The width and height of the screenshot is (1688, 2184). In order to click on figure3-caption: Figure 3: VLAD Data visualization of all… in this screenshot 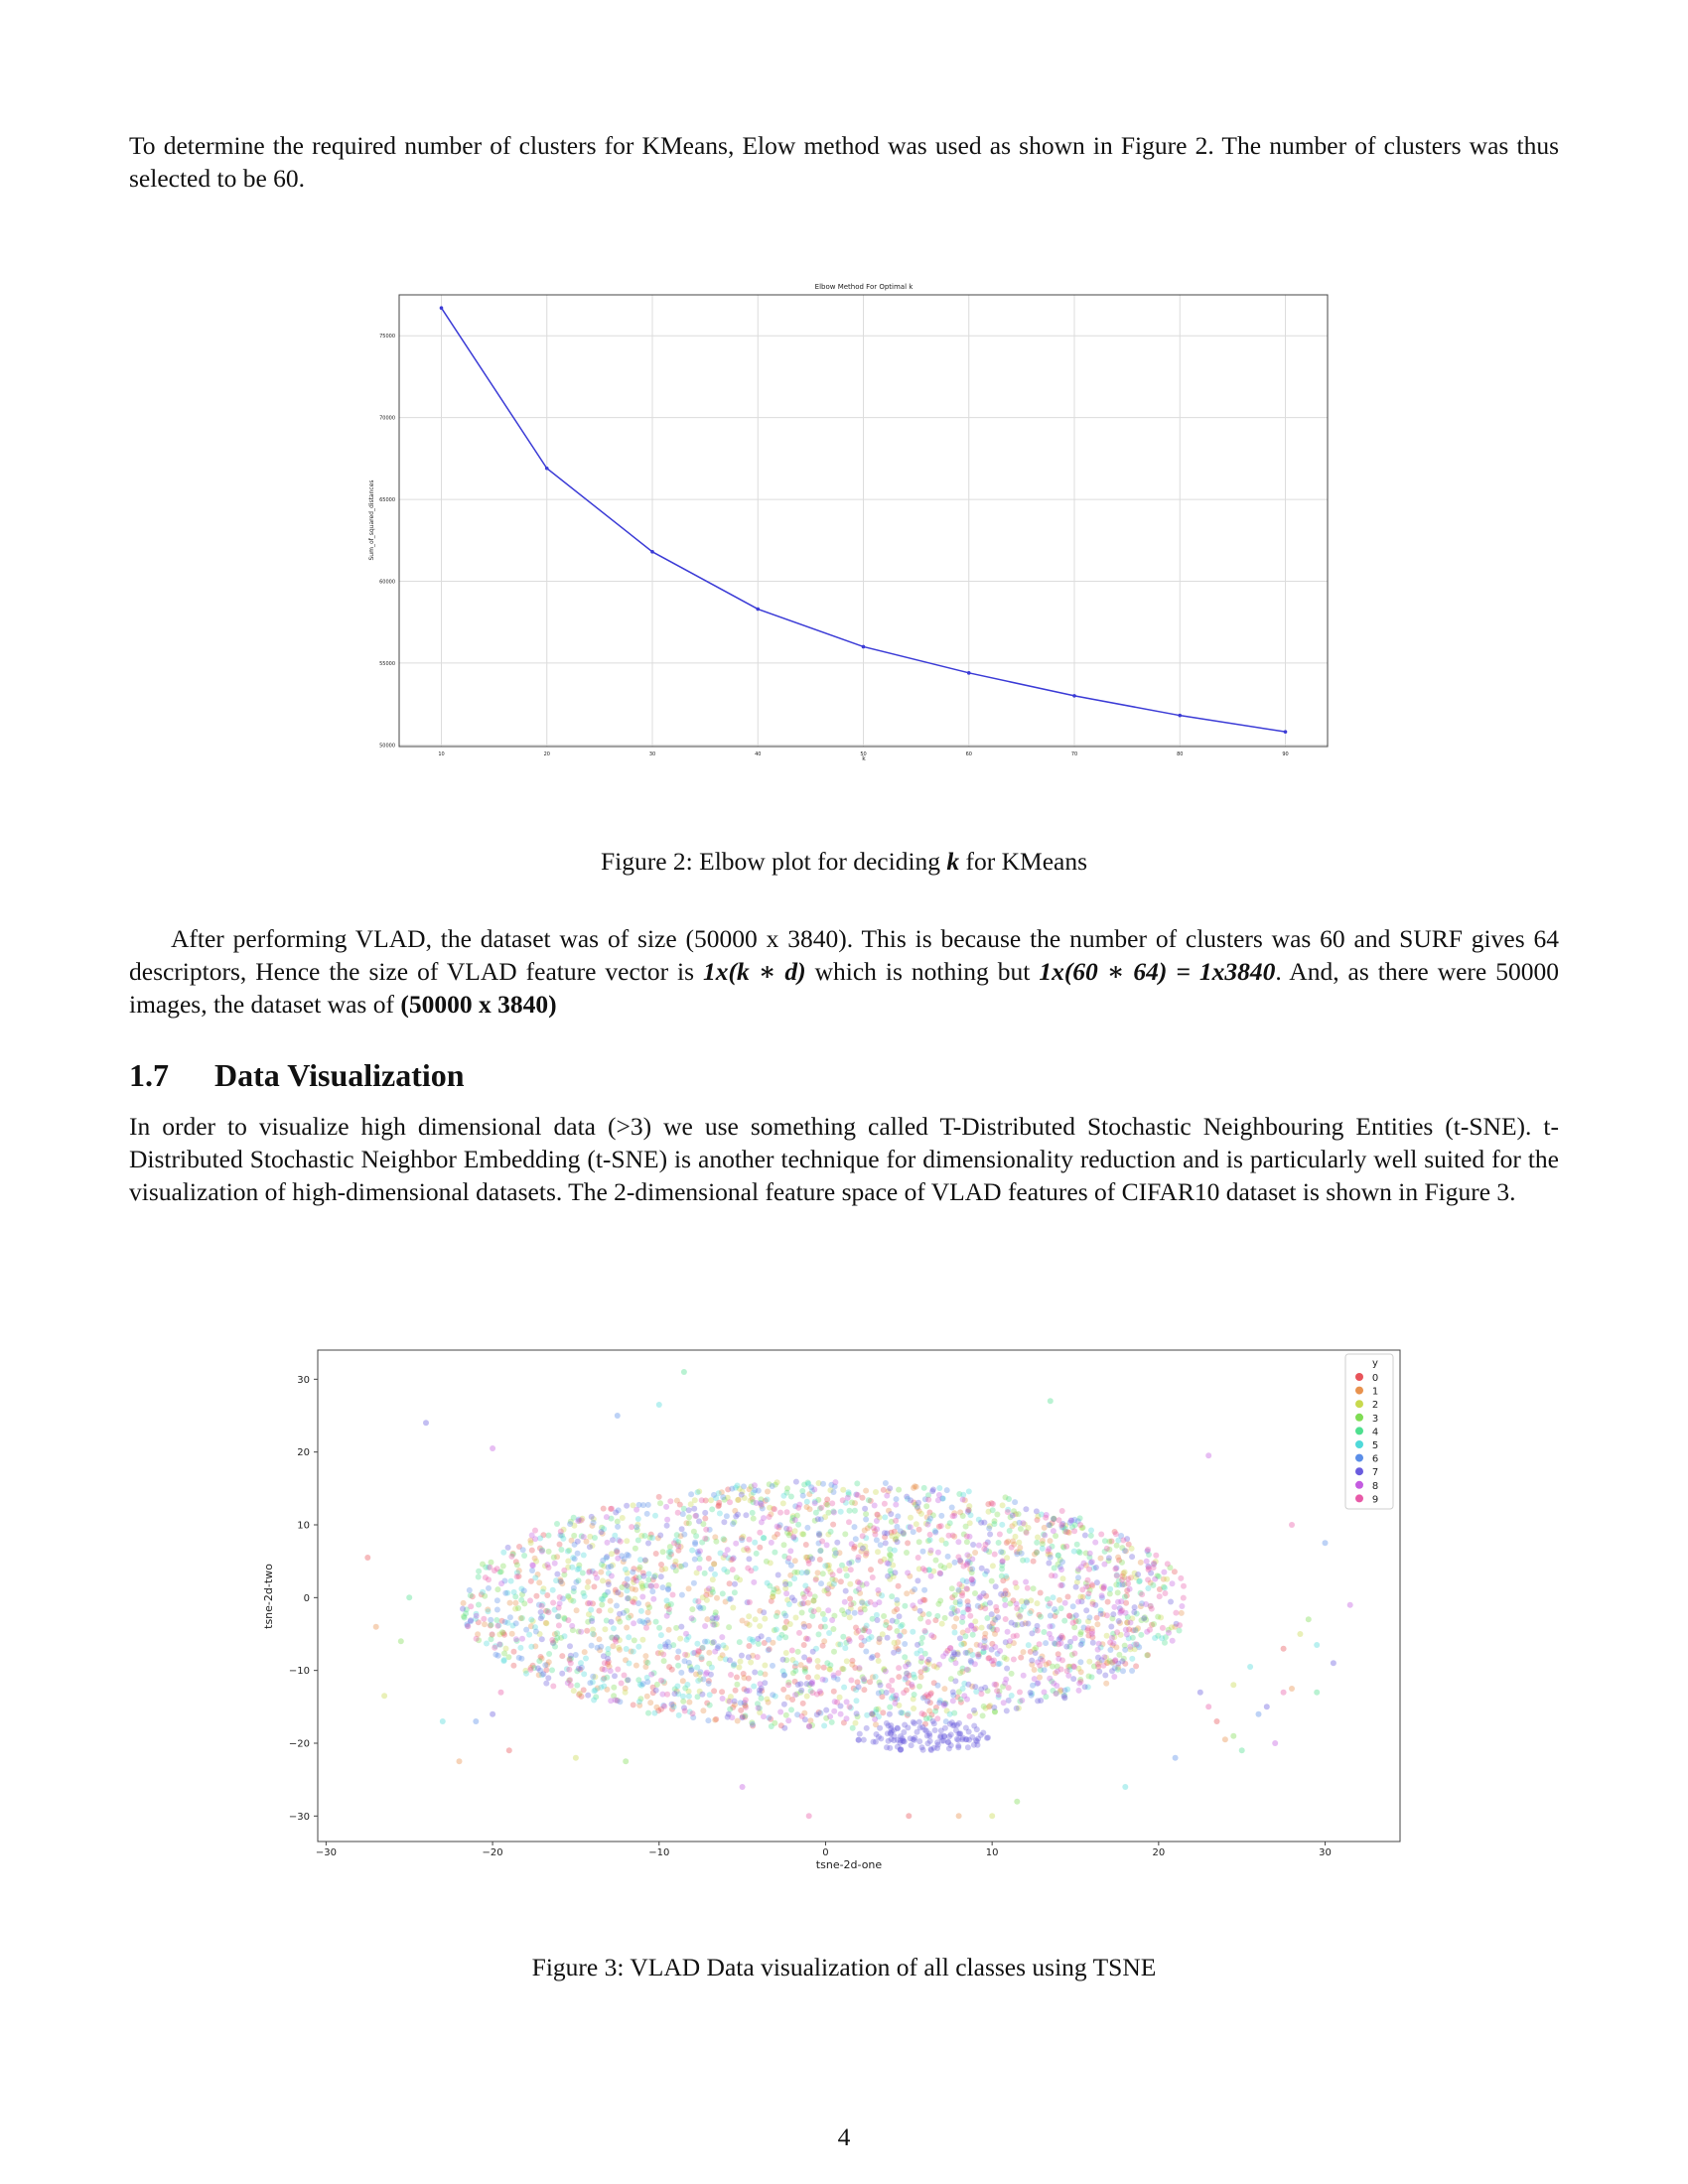, I will do `click(844, 1967)`.